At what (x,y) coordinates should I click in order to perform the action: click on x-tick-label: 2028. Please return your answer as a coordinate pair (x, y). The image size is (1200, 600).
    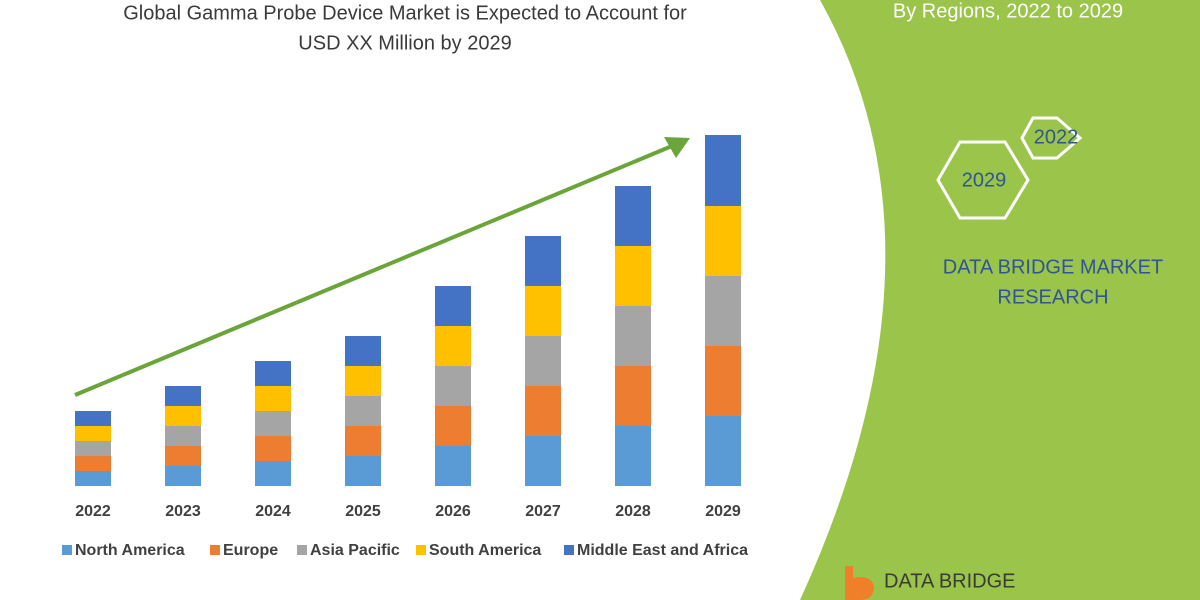
    Looking at the image, I should click on (633, 511).